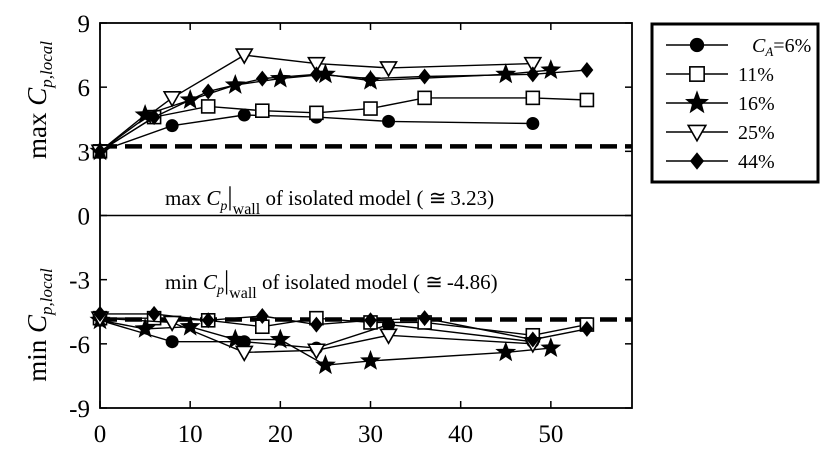 The height and width of the screenshot is (452, 824). I want to click on y-axis-label: max Cp,local, so click(39, 100).